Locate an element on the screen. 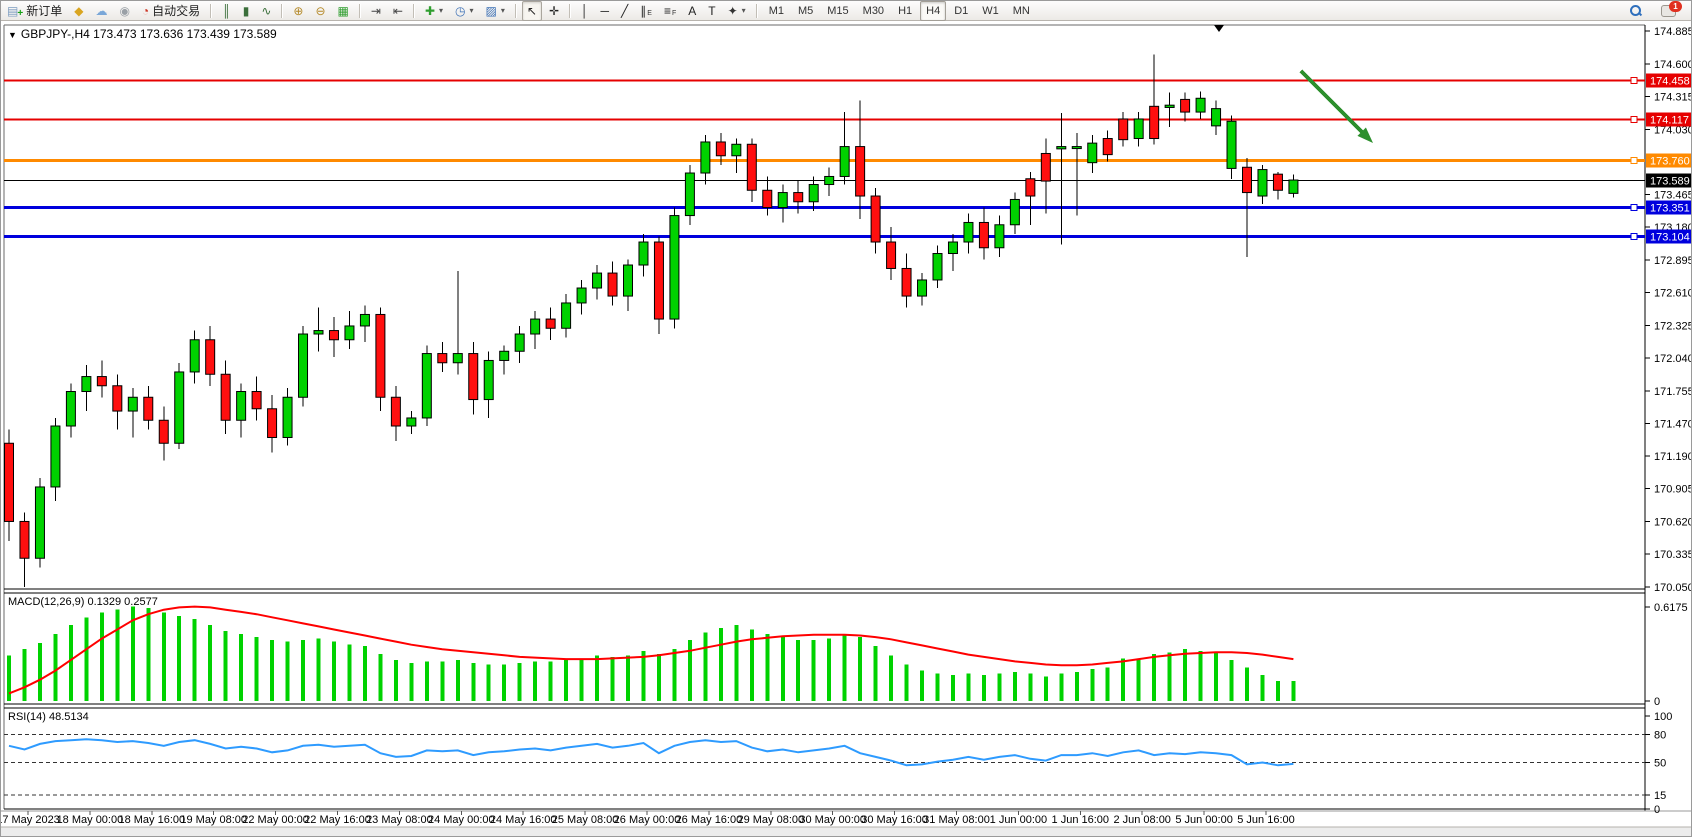 The width and height of the screenshot is (1692, 837). signal-button: ◉ is located at coordinates (124, 11).